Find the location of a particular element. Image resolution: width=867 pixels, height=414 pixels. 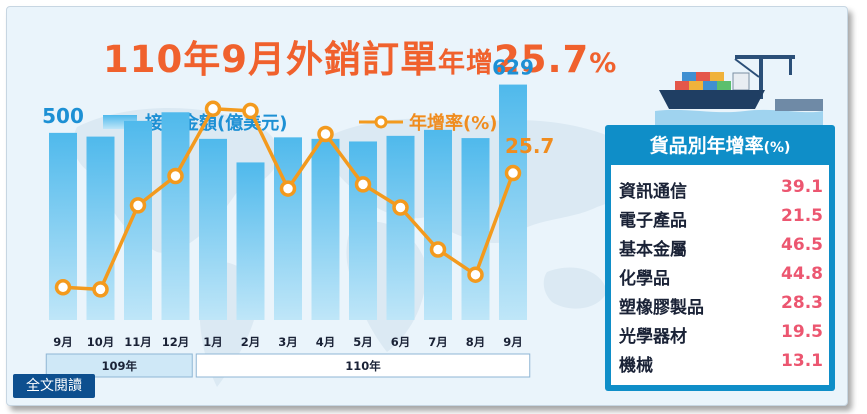

year-group-label: 109年 is located at coordinates (119, 366).